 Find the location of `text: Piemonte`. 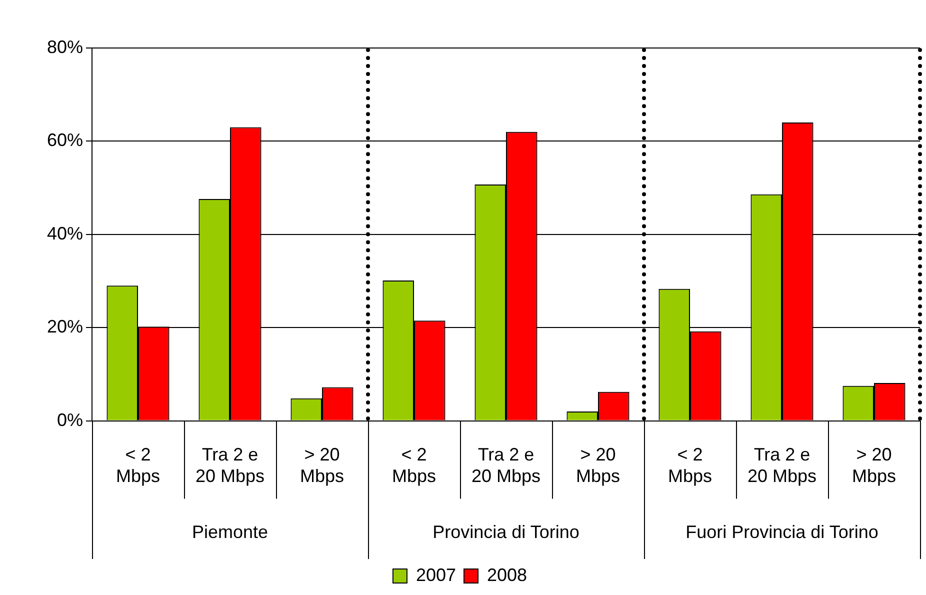

text: Piemonte is located at coordinates (230, 532).